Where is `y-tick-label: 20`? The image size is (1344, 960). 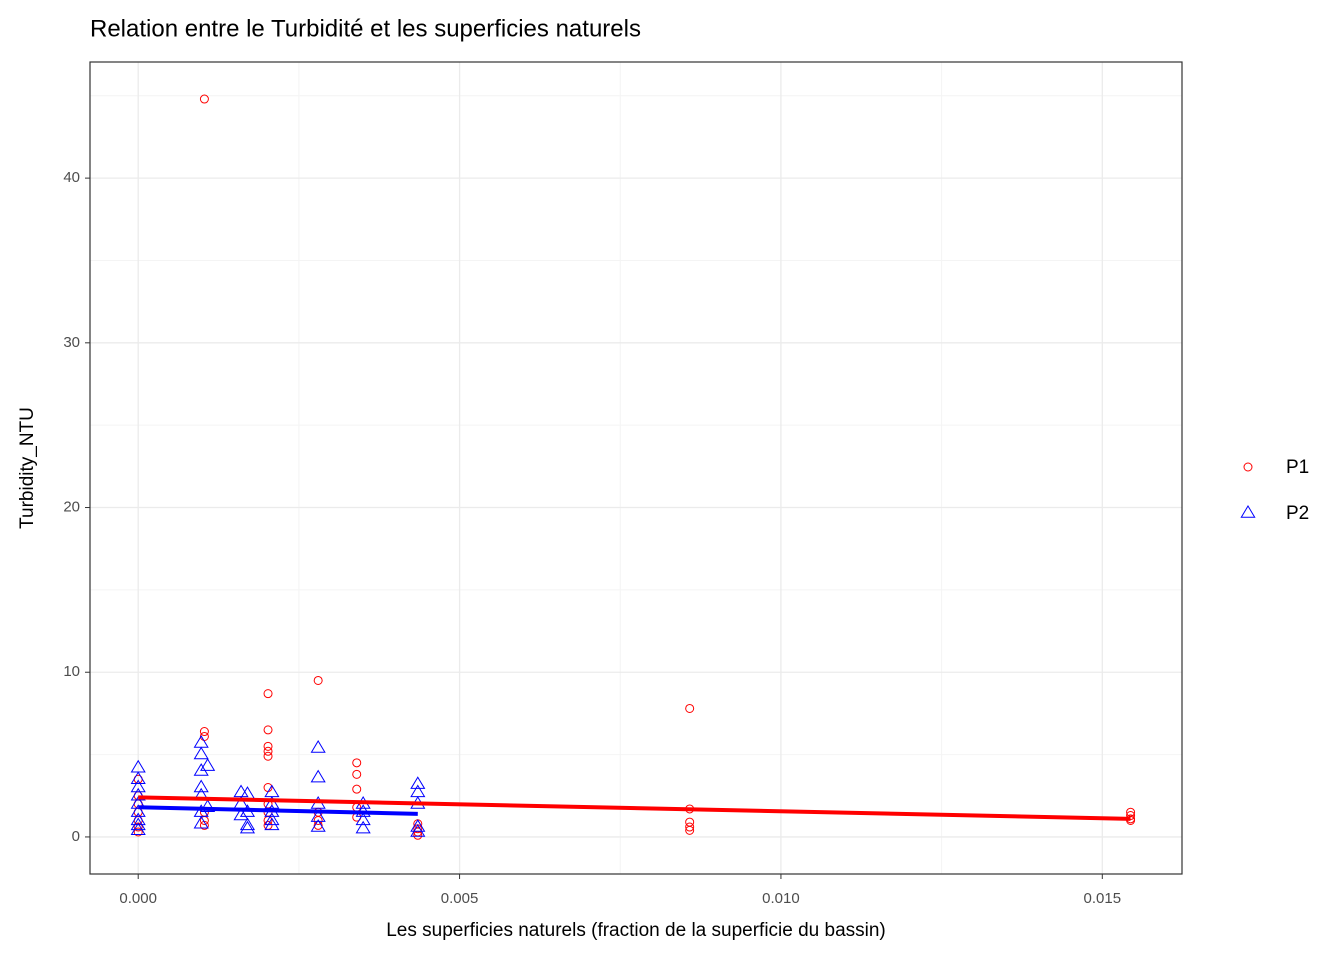 y-tick-label: 20 is located at coordinates (71, 506).